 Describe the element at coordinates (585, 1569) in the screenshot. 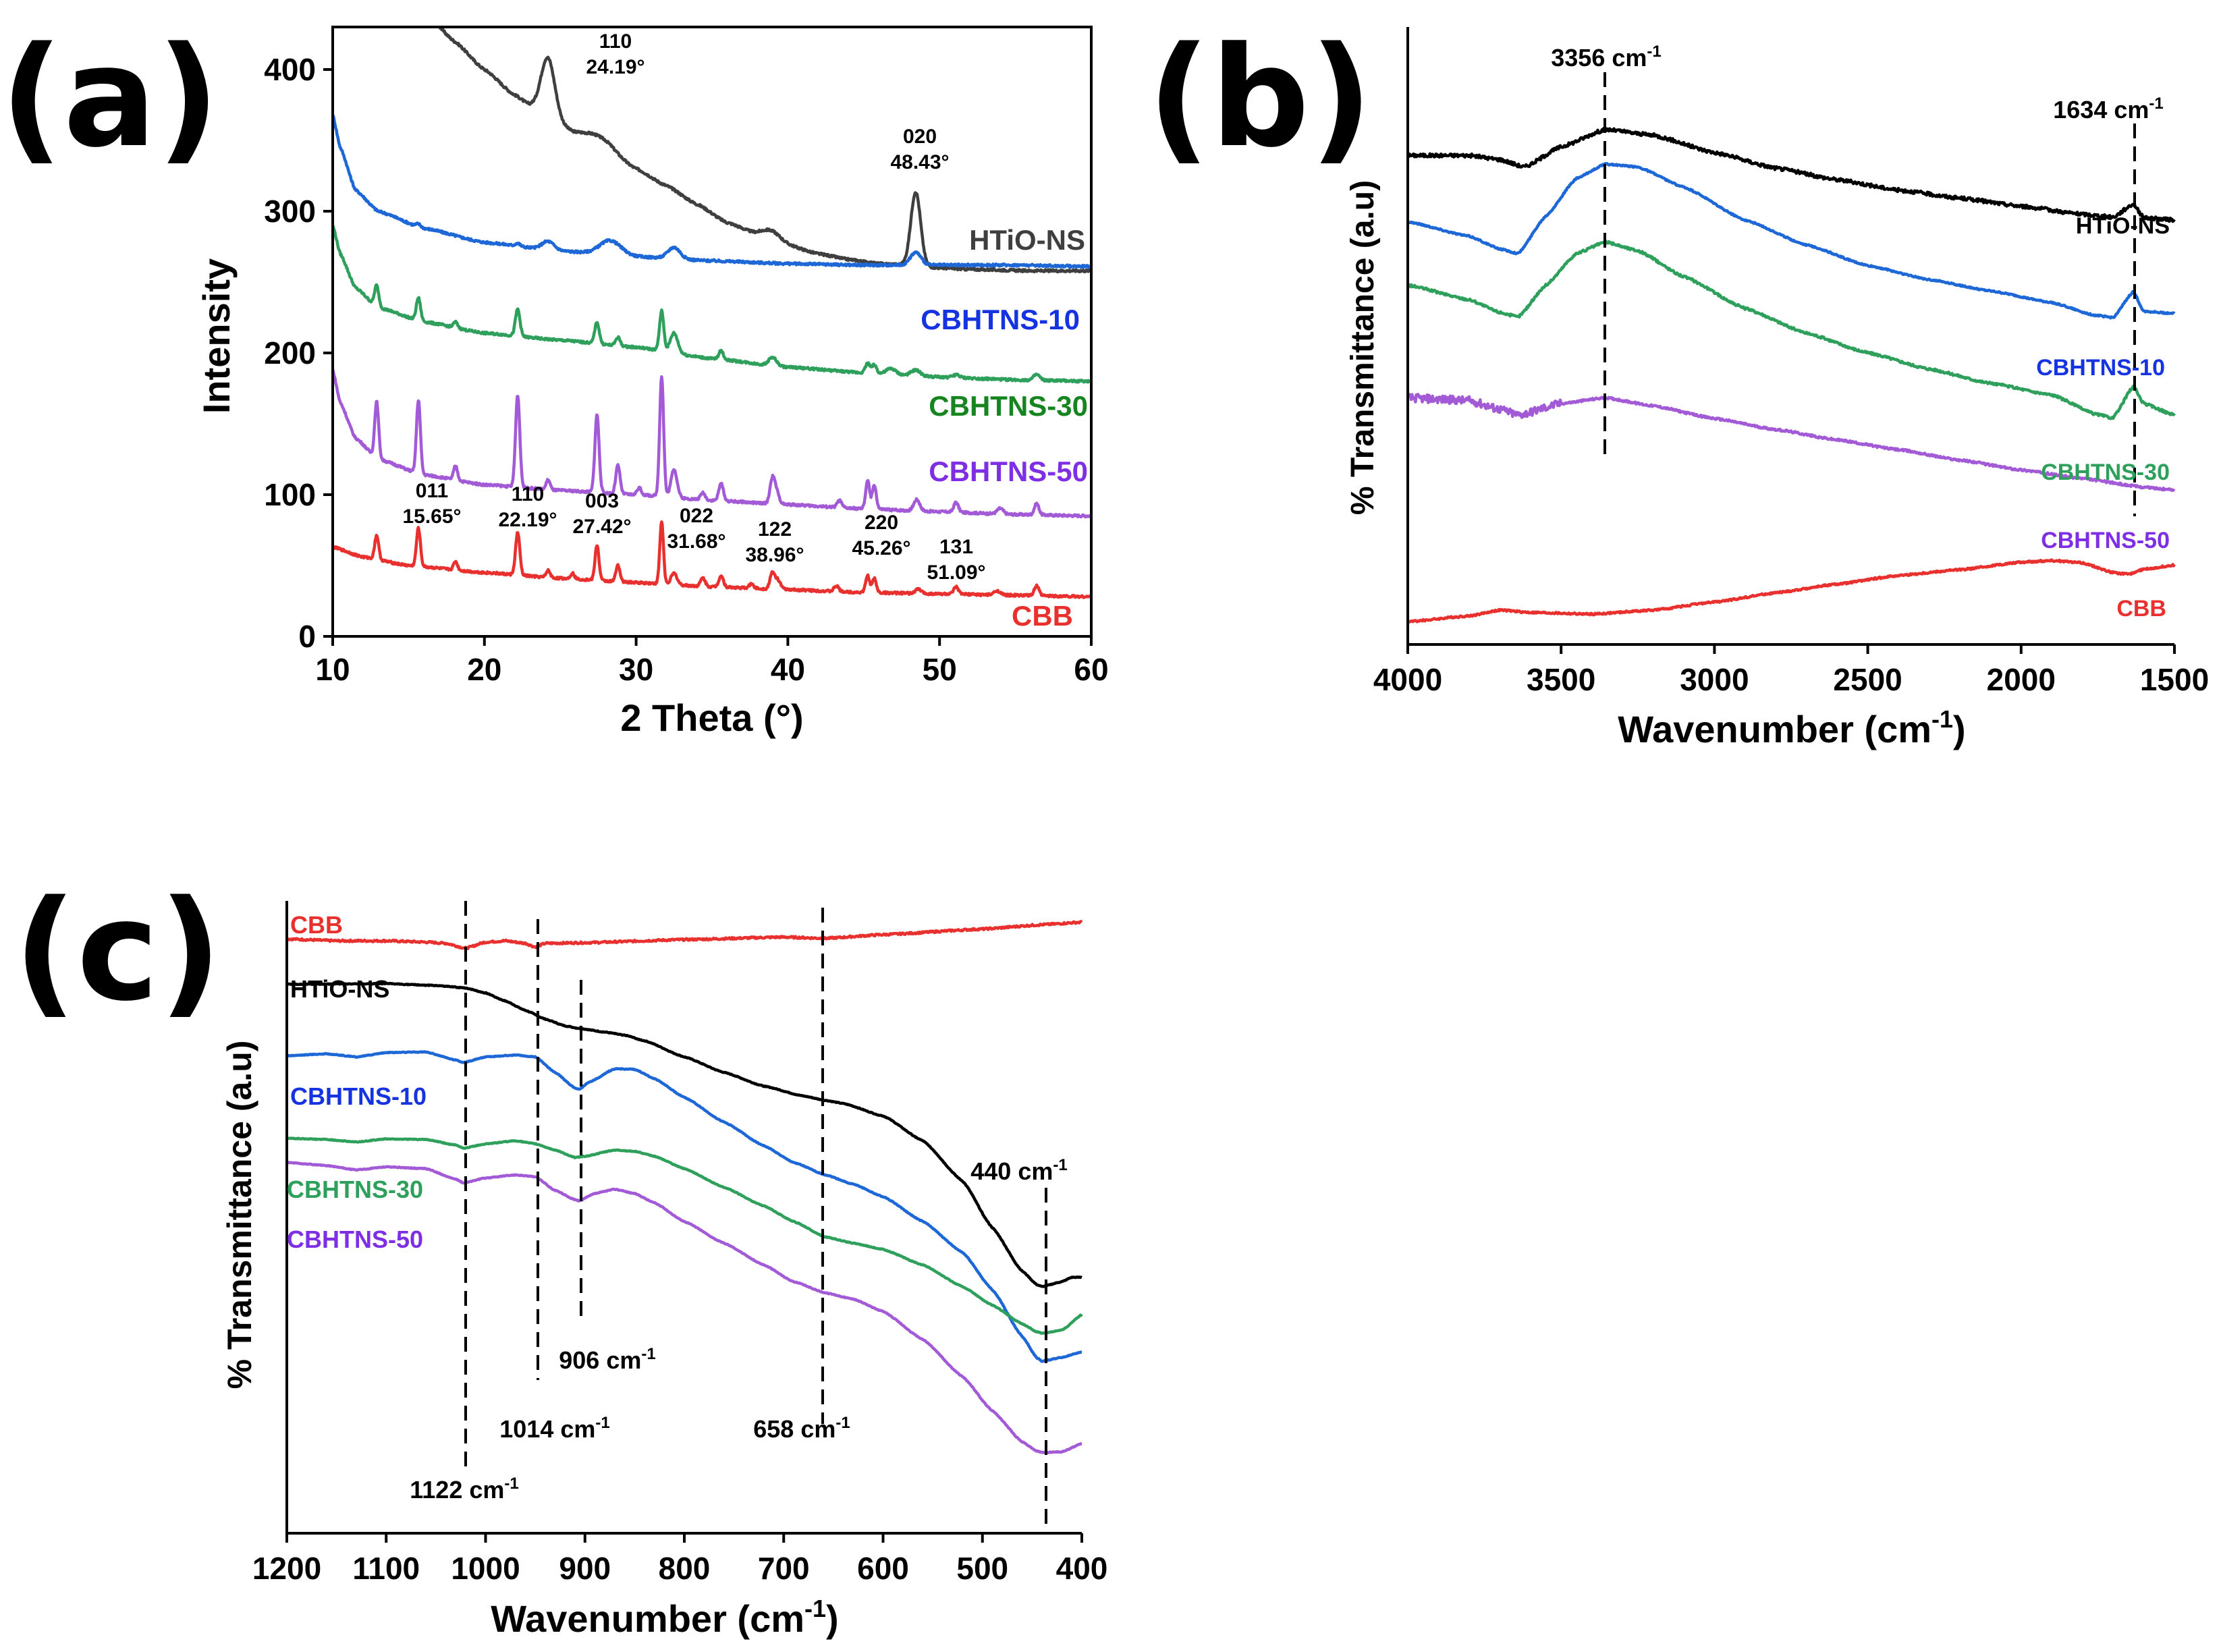

I see `x-tick-label: 900` at that location.